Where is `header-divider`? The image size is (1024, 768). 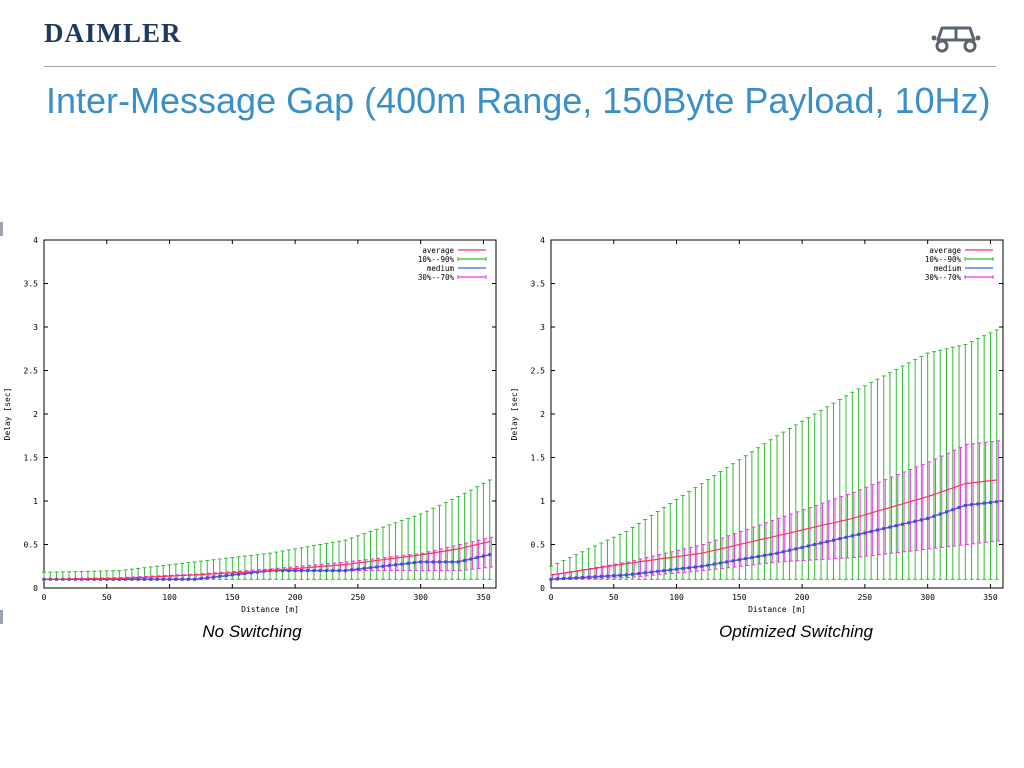 header-divider is located at coordinates (520, 66).